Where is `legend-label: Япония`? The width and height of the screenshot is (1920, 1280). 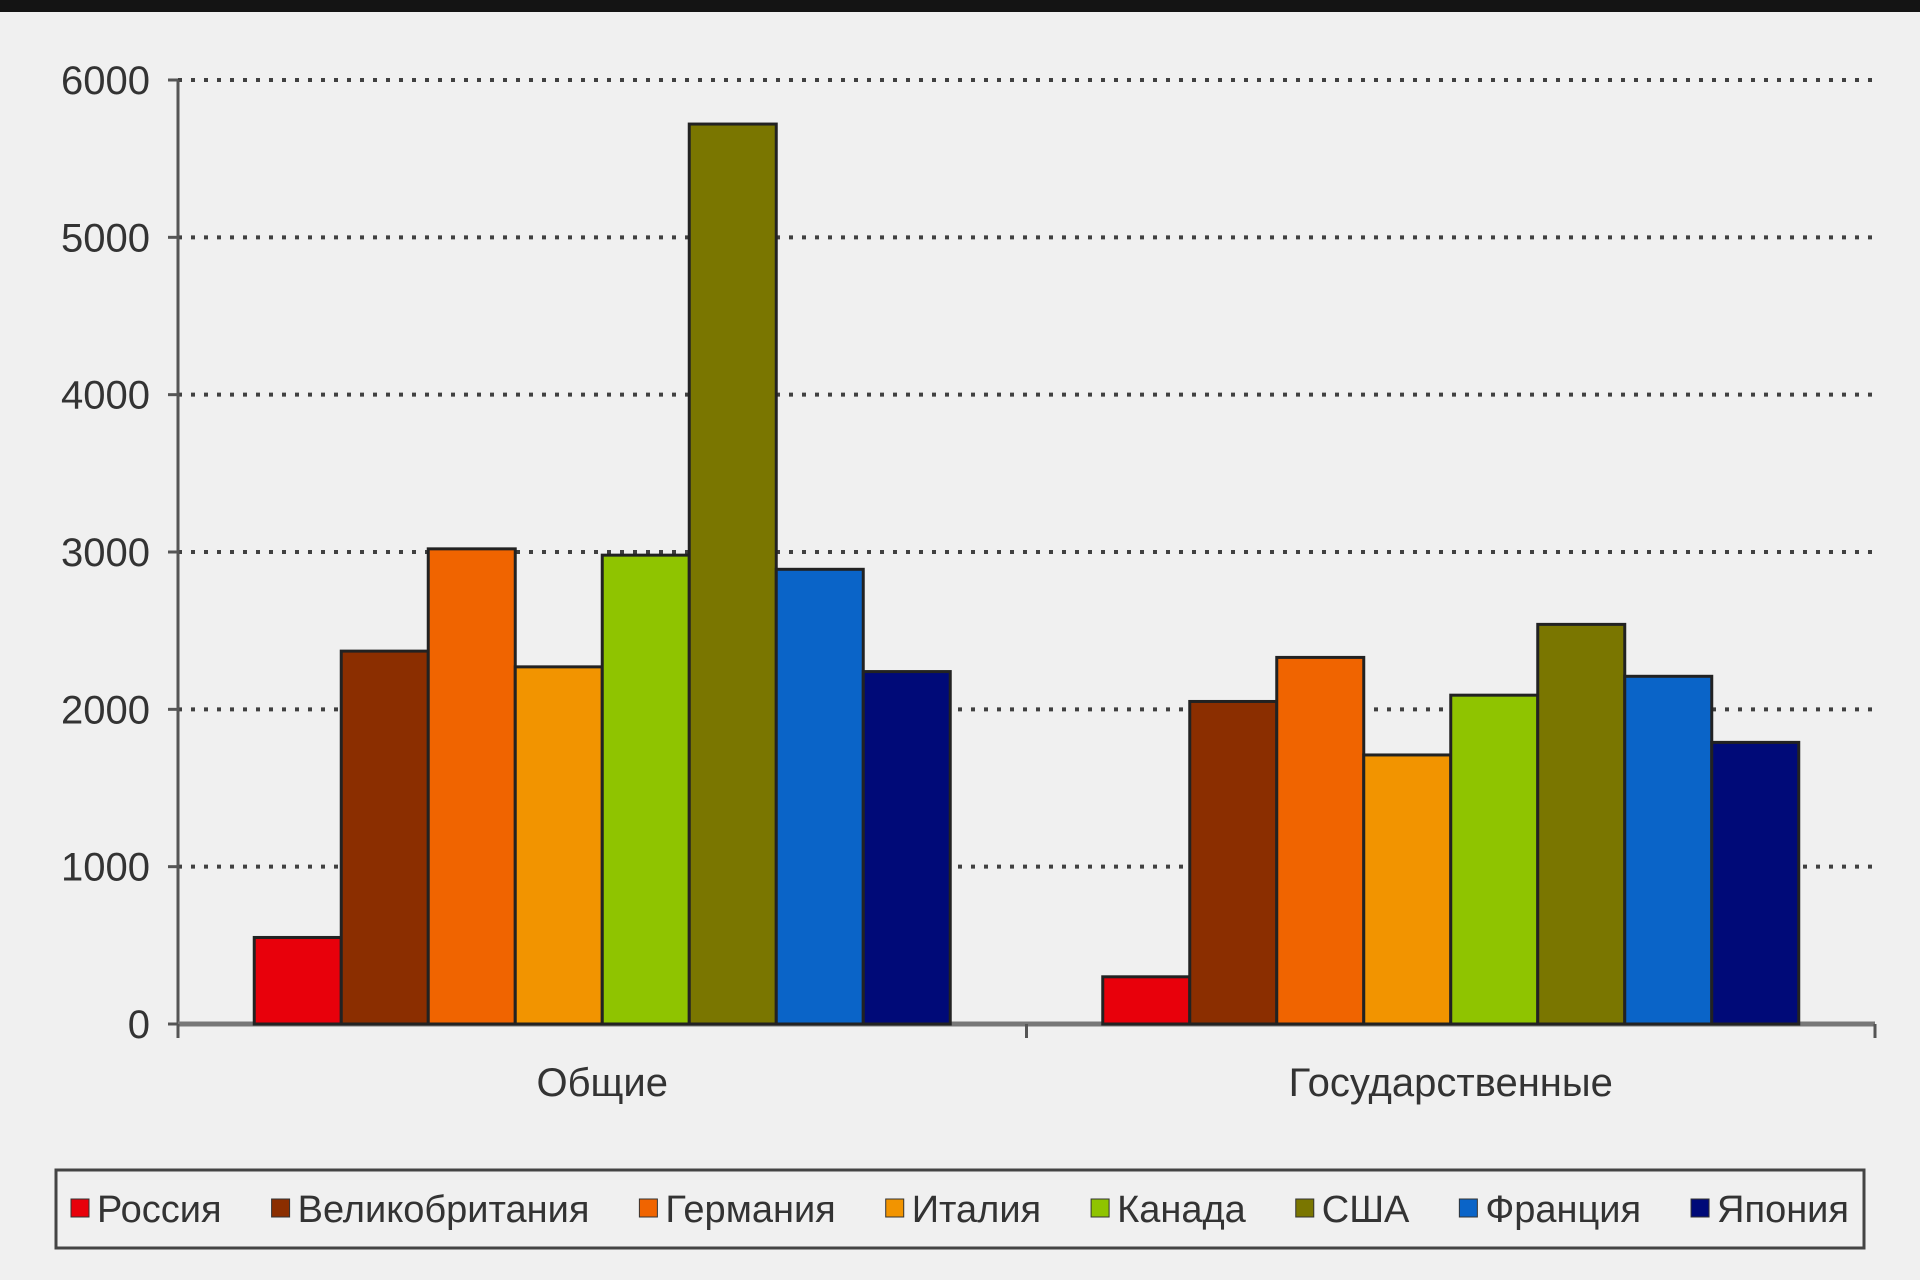 legend-label: Япония is located at coordinates (1783, 1210).